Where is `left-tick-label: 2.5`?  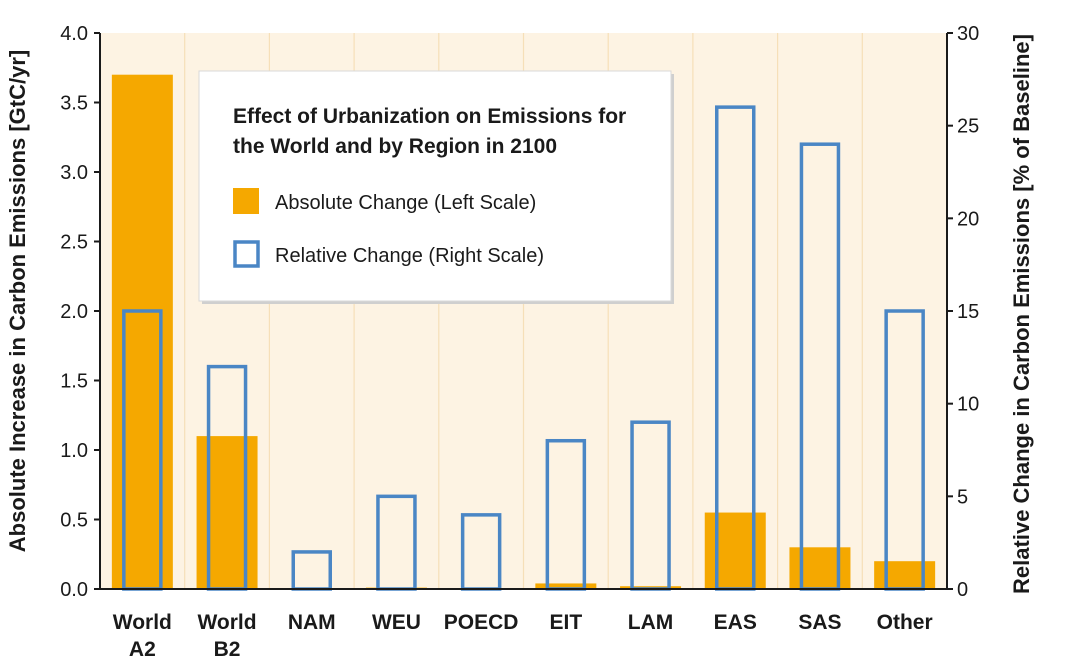 left-tick-label: 2.5 is located at coordinates (74, 243).